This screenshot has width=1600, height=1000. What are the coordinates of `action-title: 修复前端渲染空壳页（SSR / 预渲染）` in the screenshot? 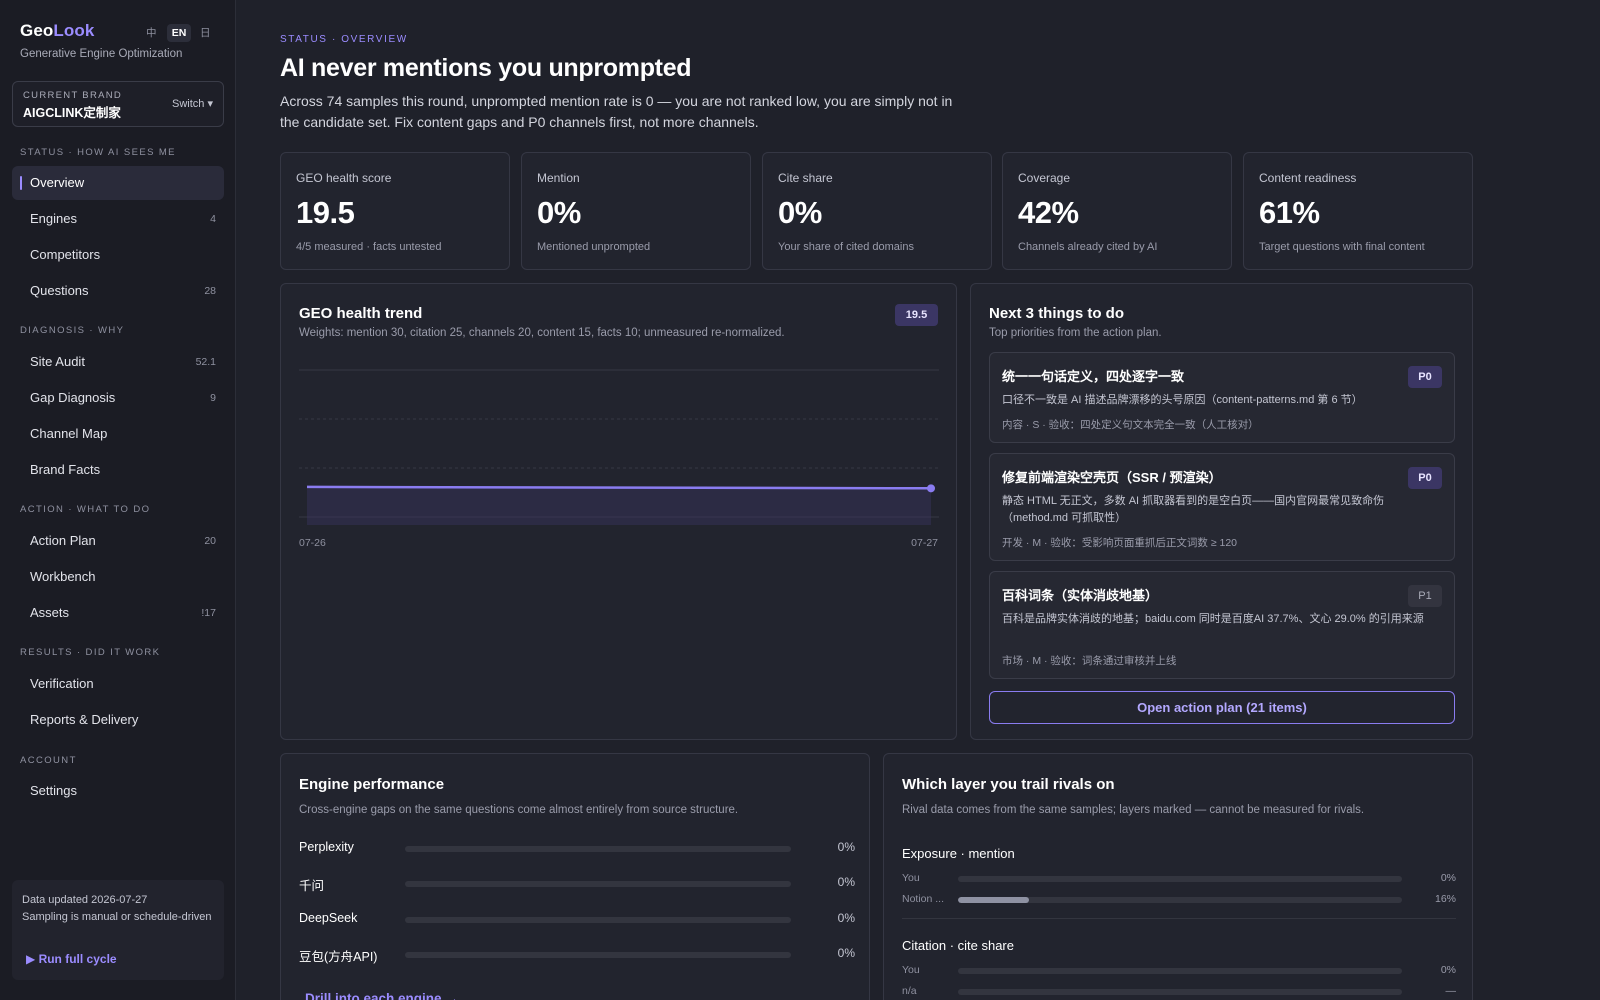 It's located at (1112, 477).